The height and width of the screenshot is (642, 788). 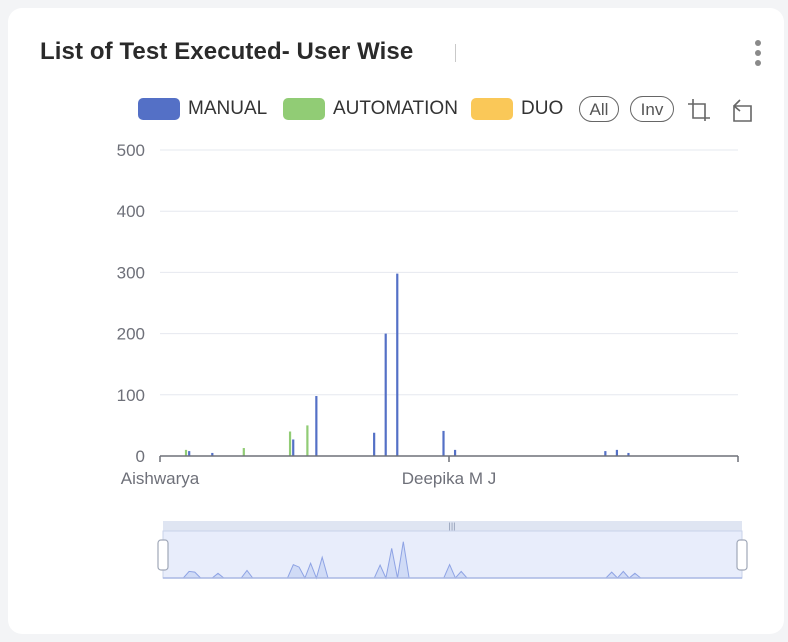 I want to click on y-tick-label: 200, so click(x=131, y=334).